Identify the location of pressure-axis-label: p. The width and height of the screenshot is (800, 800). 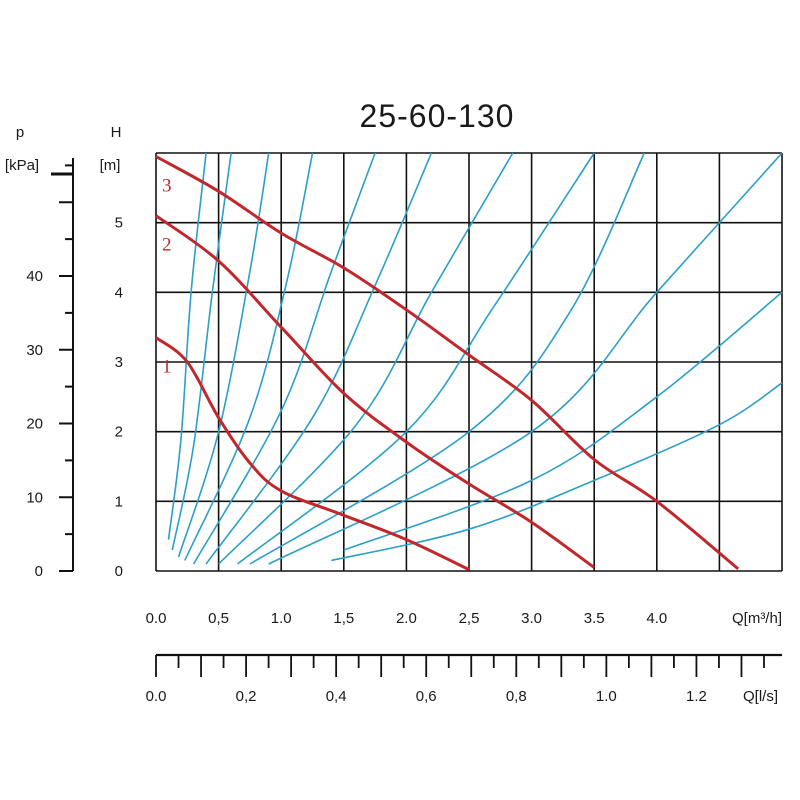
(20, 132).